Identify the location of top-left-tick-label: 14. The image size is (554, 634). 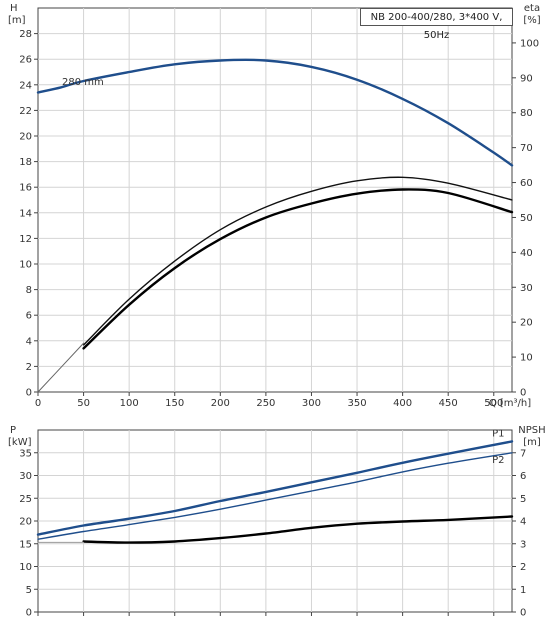
(25, 213).